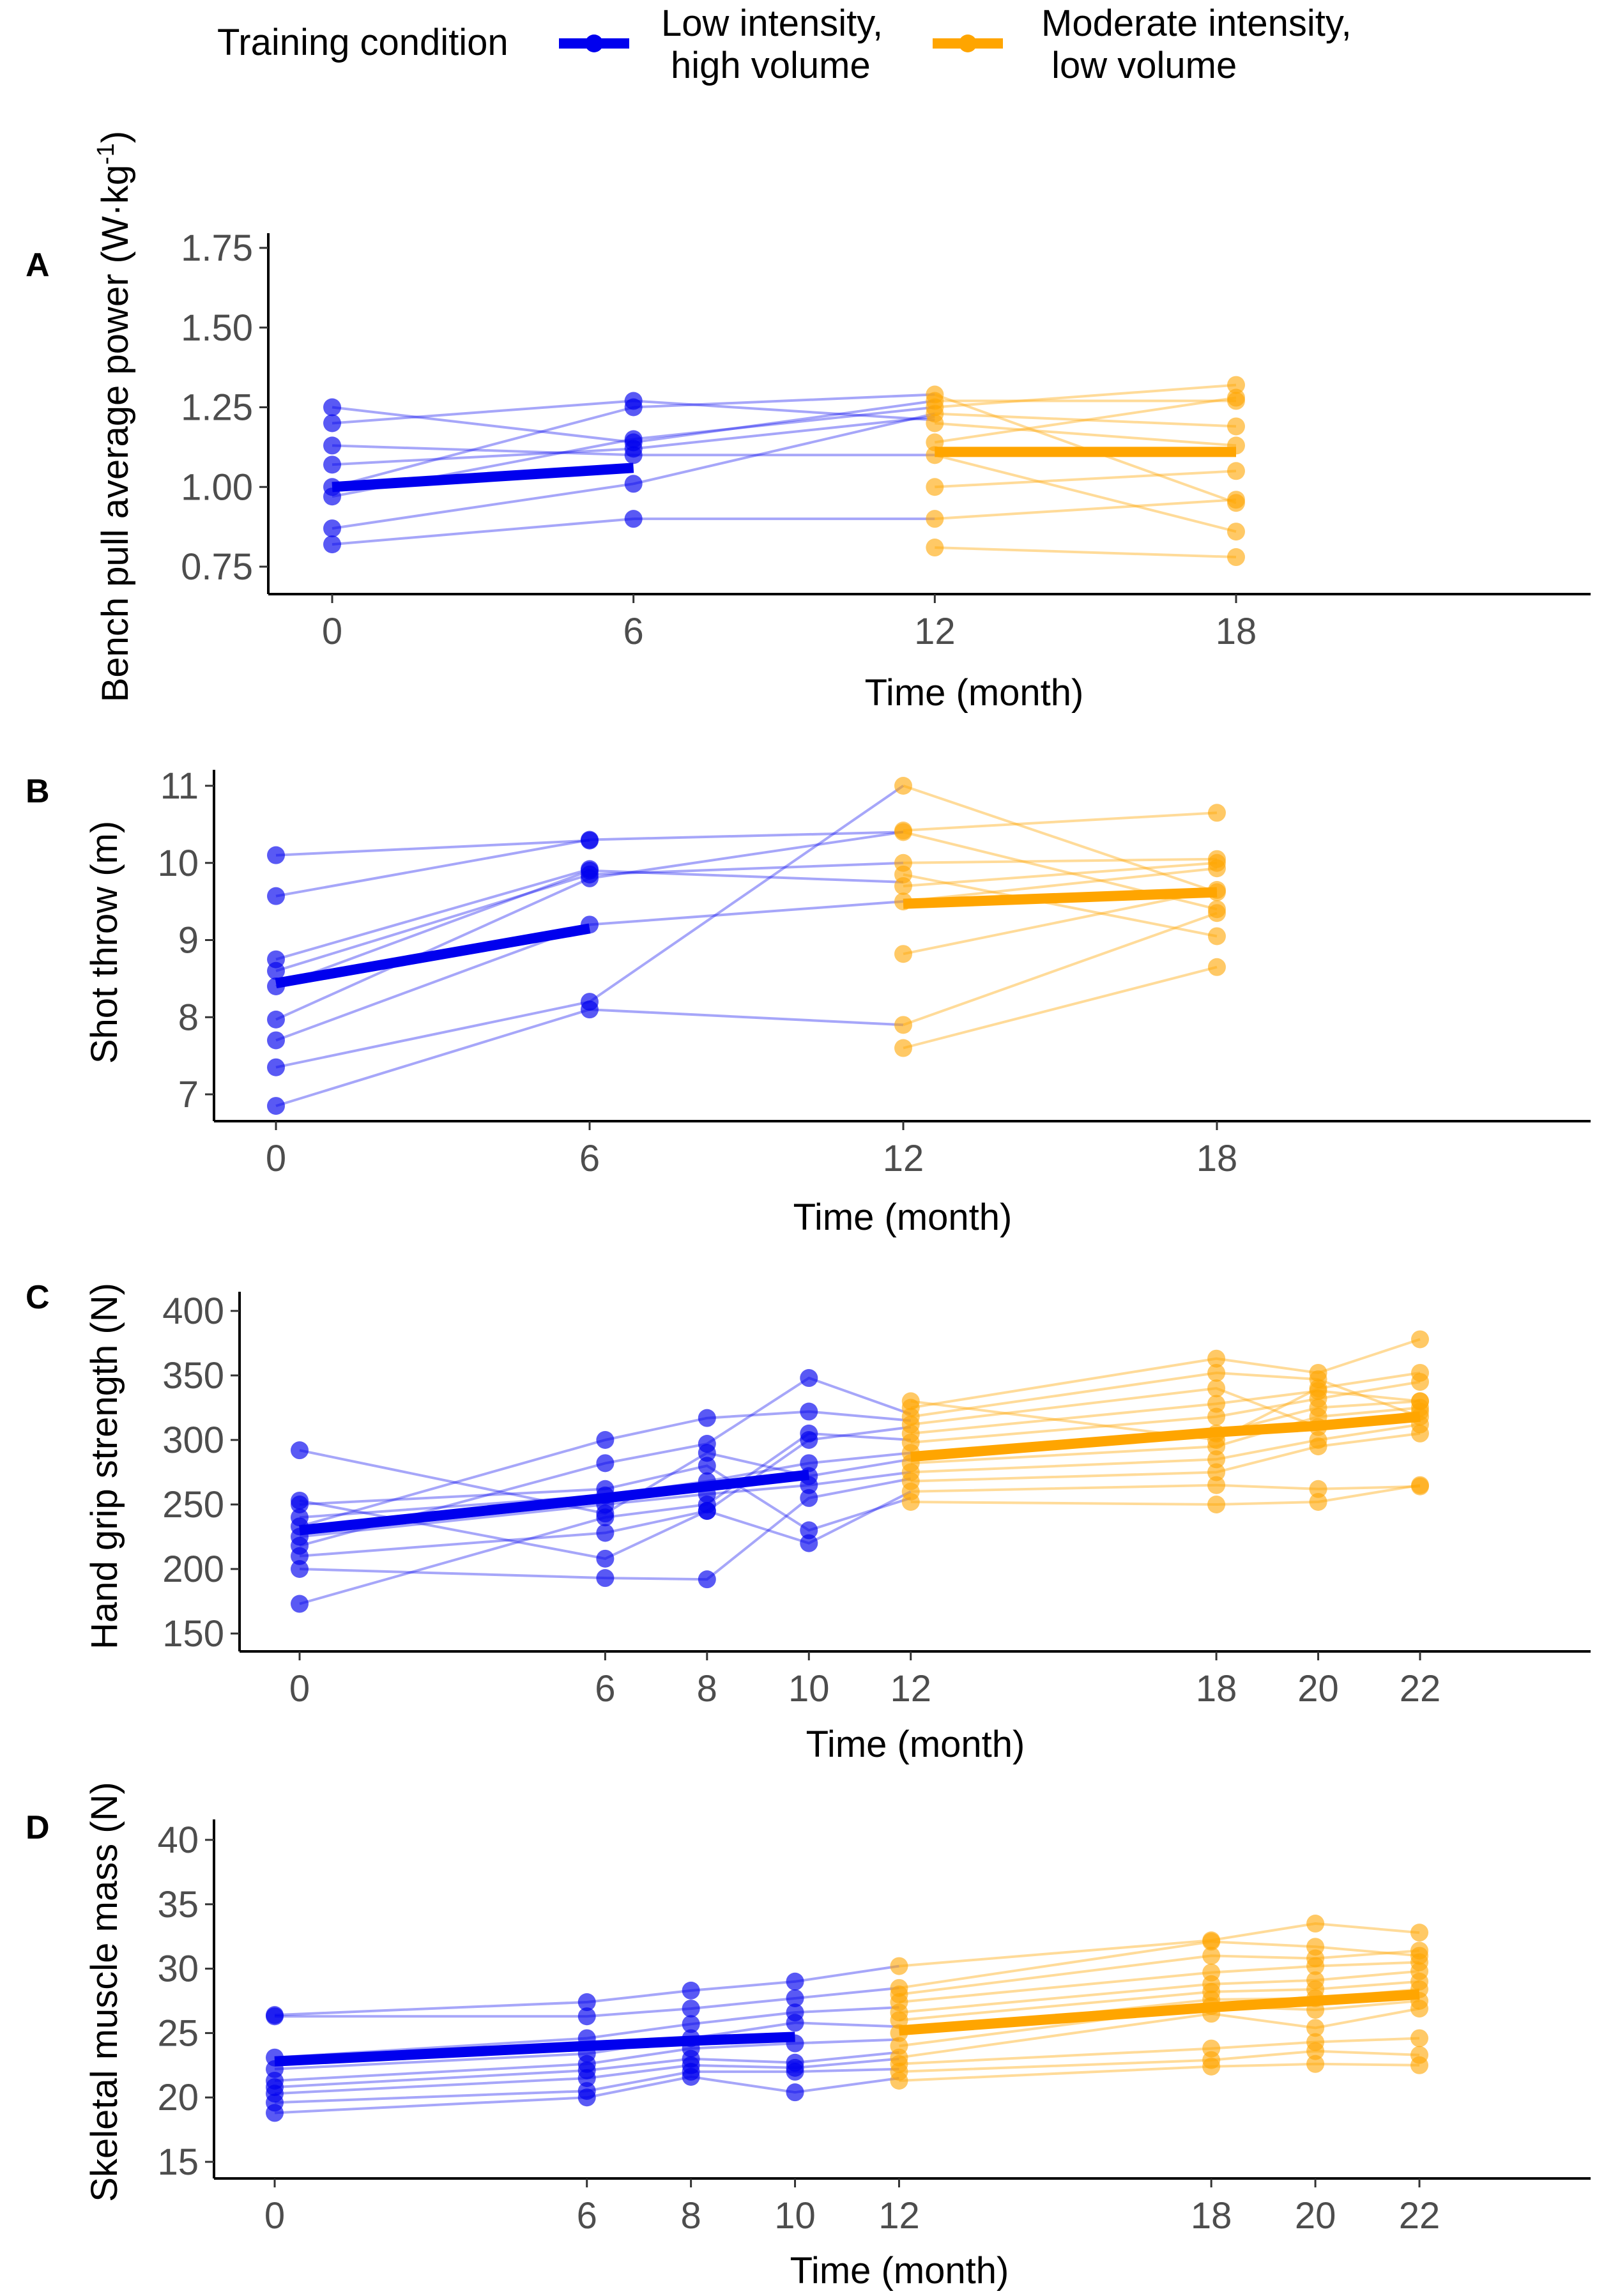 The image size is (1597, 2296). What do you see at coordinates (1420, 2216) in the screenshot?
I see `panel-d-x-tick-label: 22` at bounding box center [1420, 2216].